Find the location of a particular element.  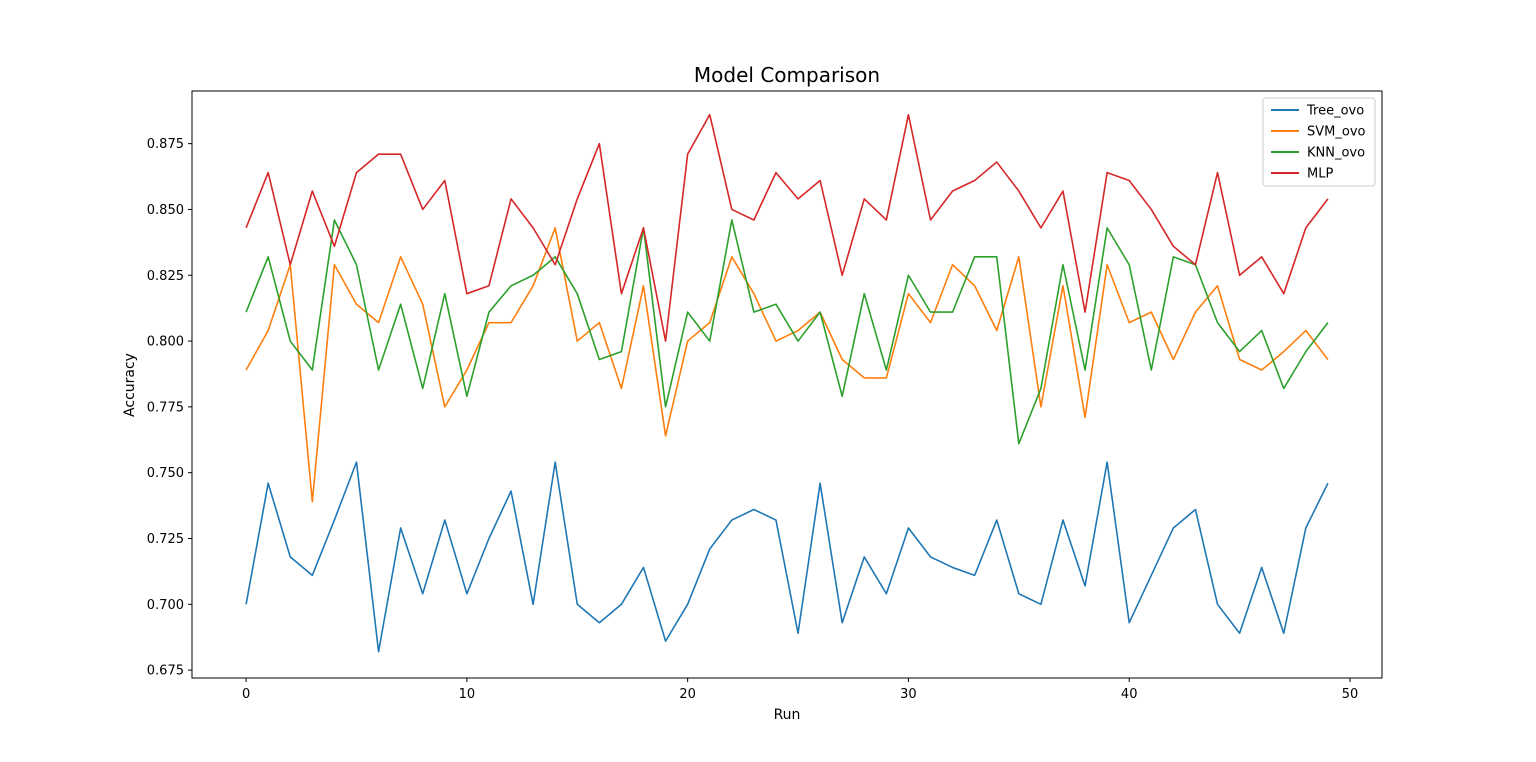

y-tick-label: 0.775 is located at coordinates (165, 407).